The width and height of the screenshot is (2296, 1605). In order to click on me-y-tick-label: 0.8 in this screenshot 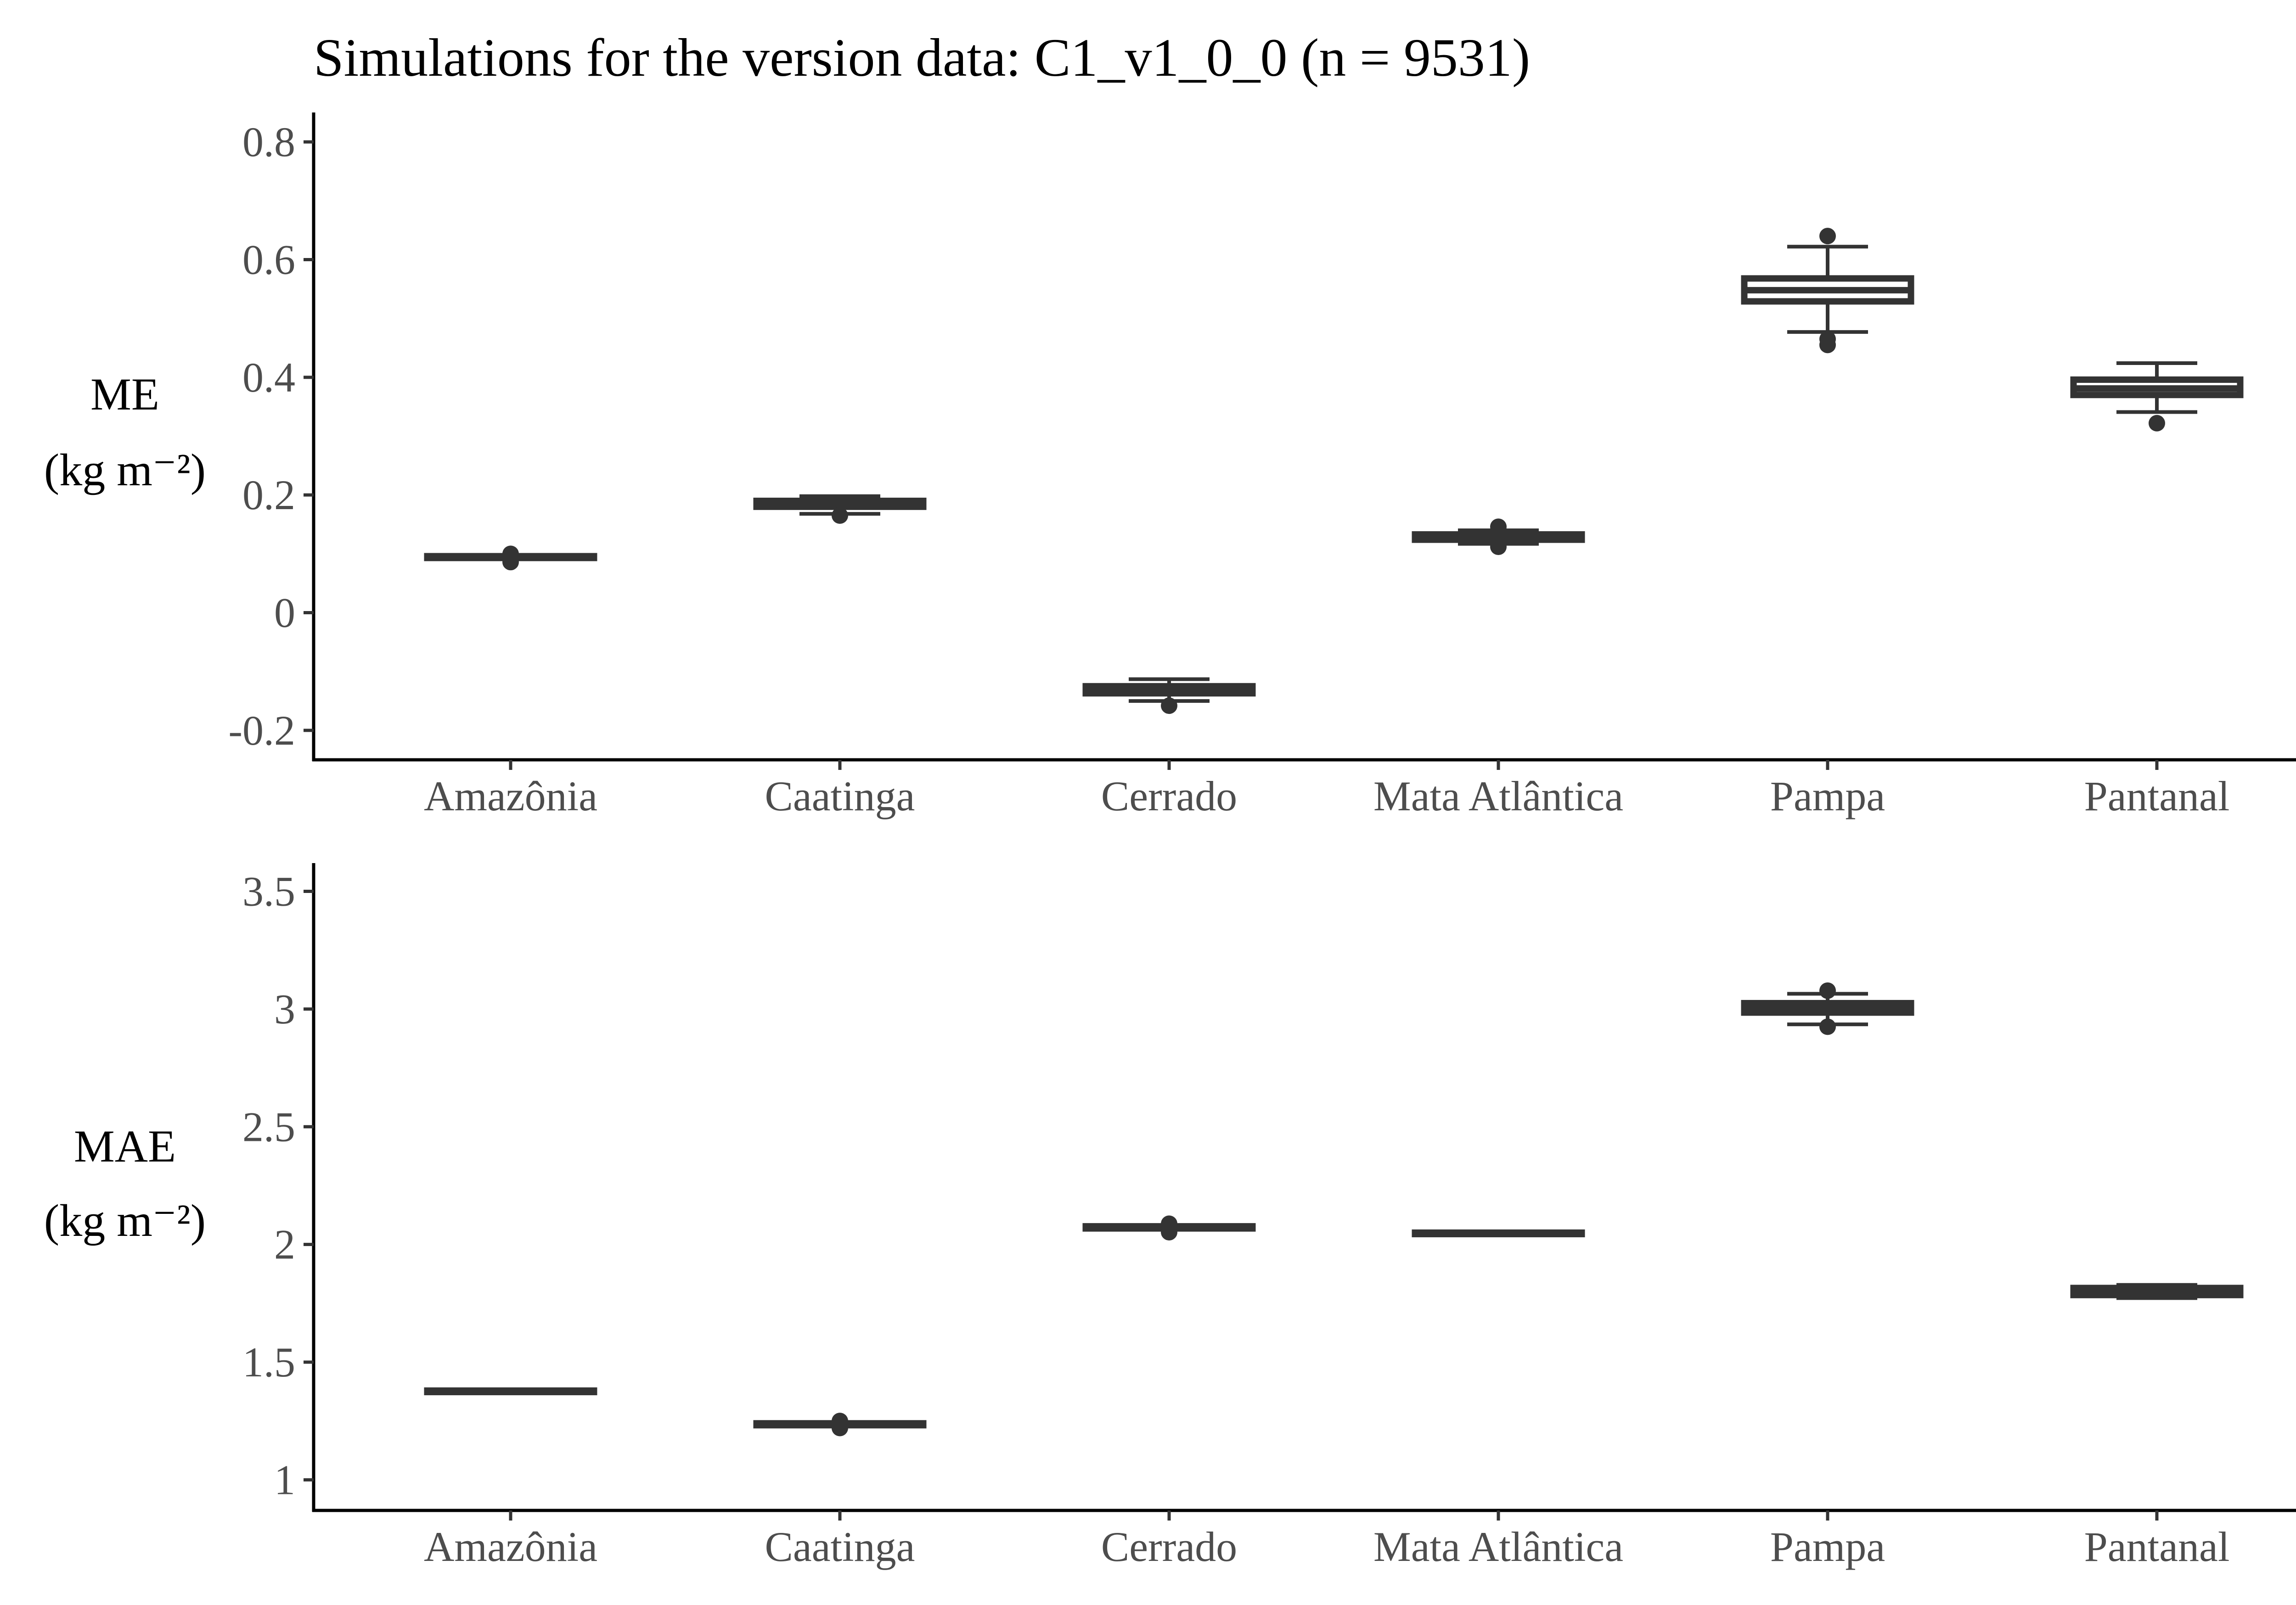, I will do `click(268, 141)`.